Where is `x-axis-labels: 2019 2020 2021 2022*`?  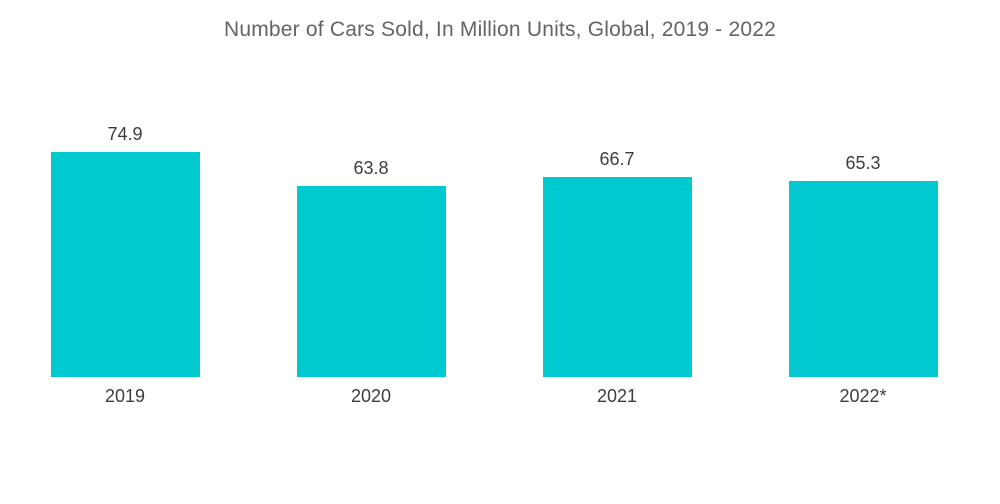
x-axis-labels: 2019 2020 2021 2022* is located at coordinates (494, 397).